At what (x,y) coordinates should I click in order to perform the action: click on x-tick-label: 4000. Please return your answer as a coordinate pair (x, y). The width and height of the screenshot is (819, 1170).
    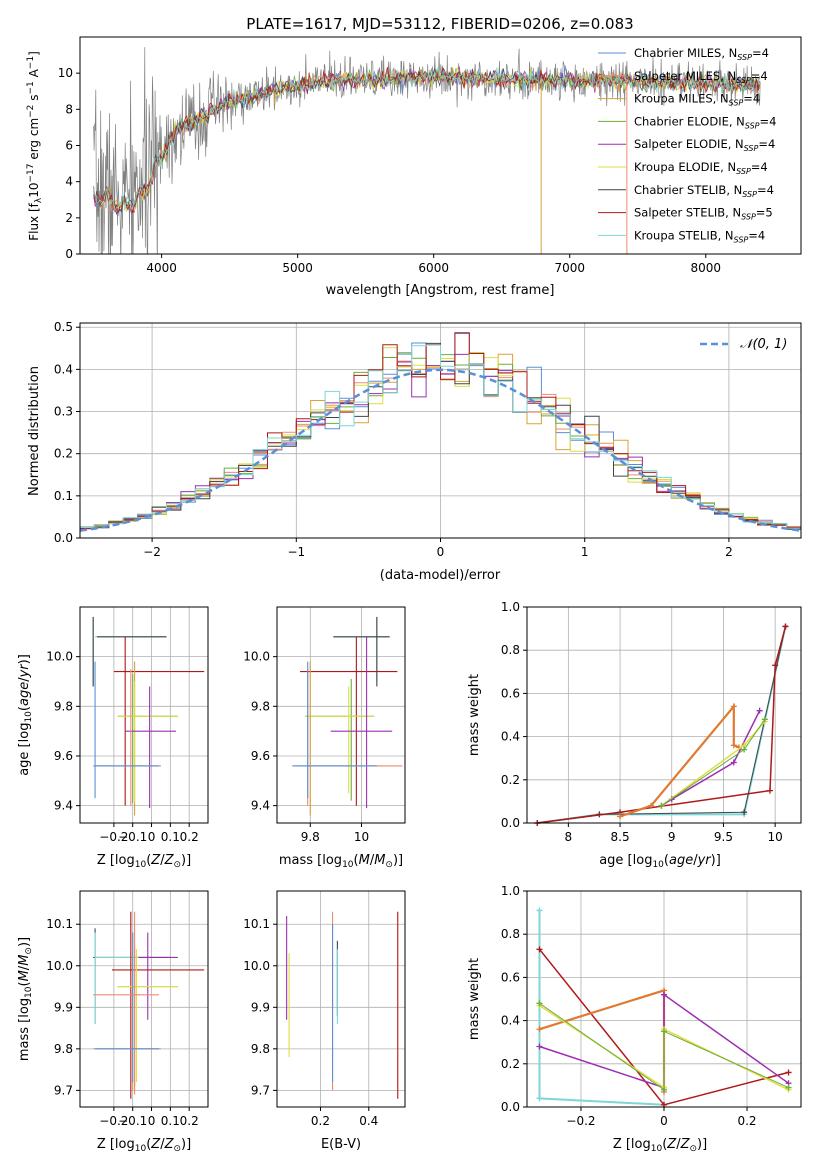
    Looking at the image, I should click on (161, 268).